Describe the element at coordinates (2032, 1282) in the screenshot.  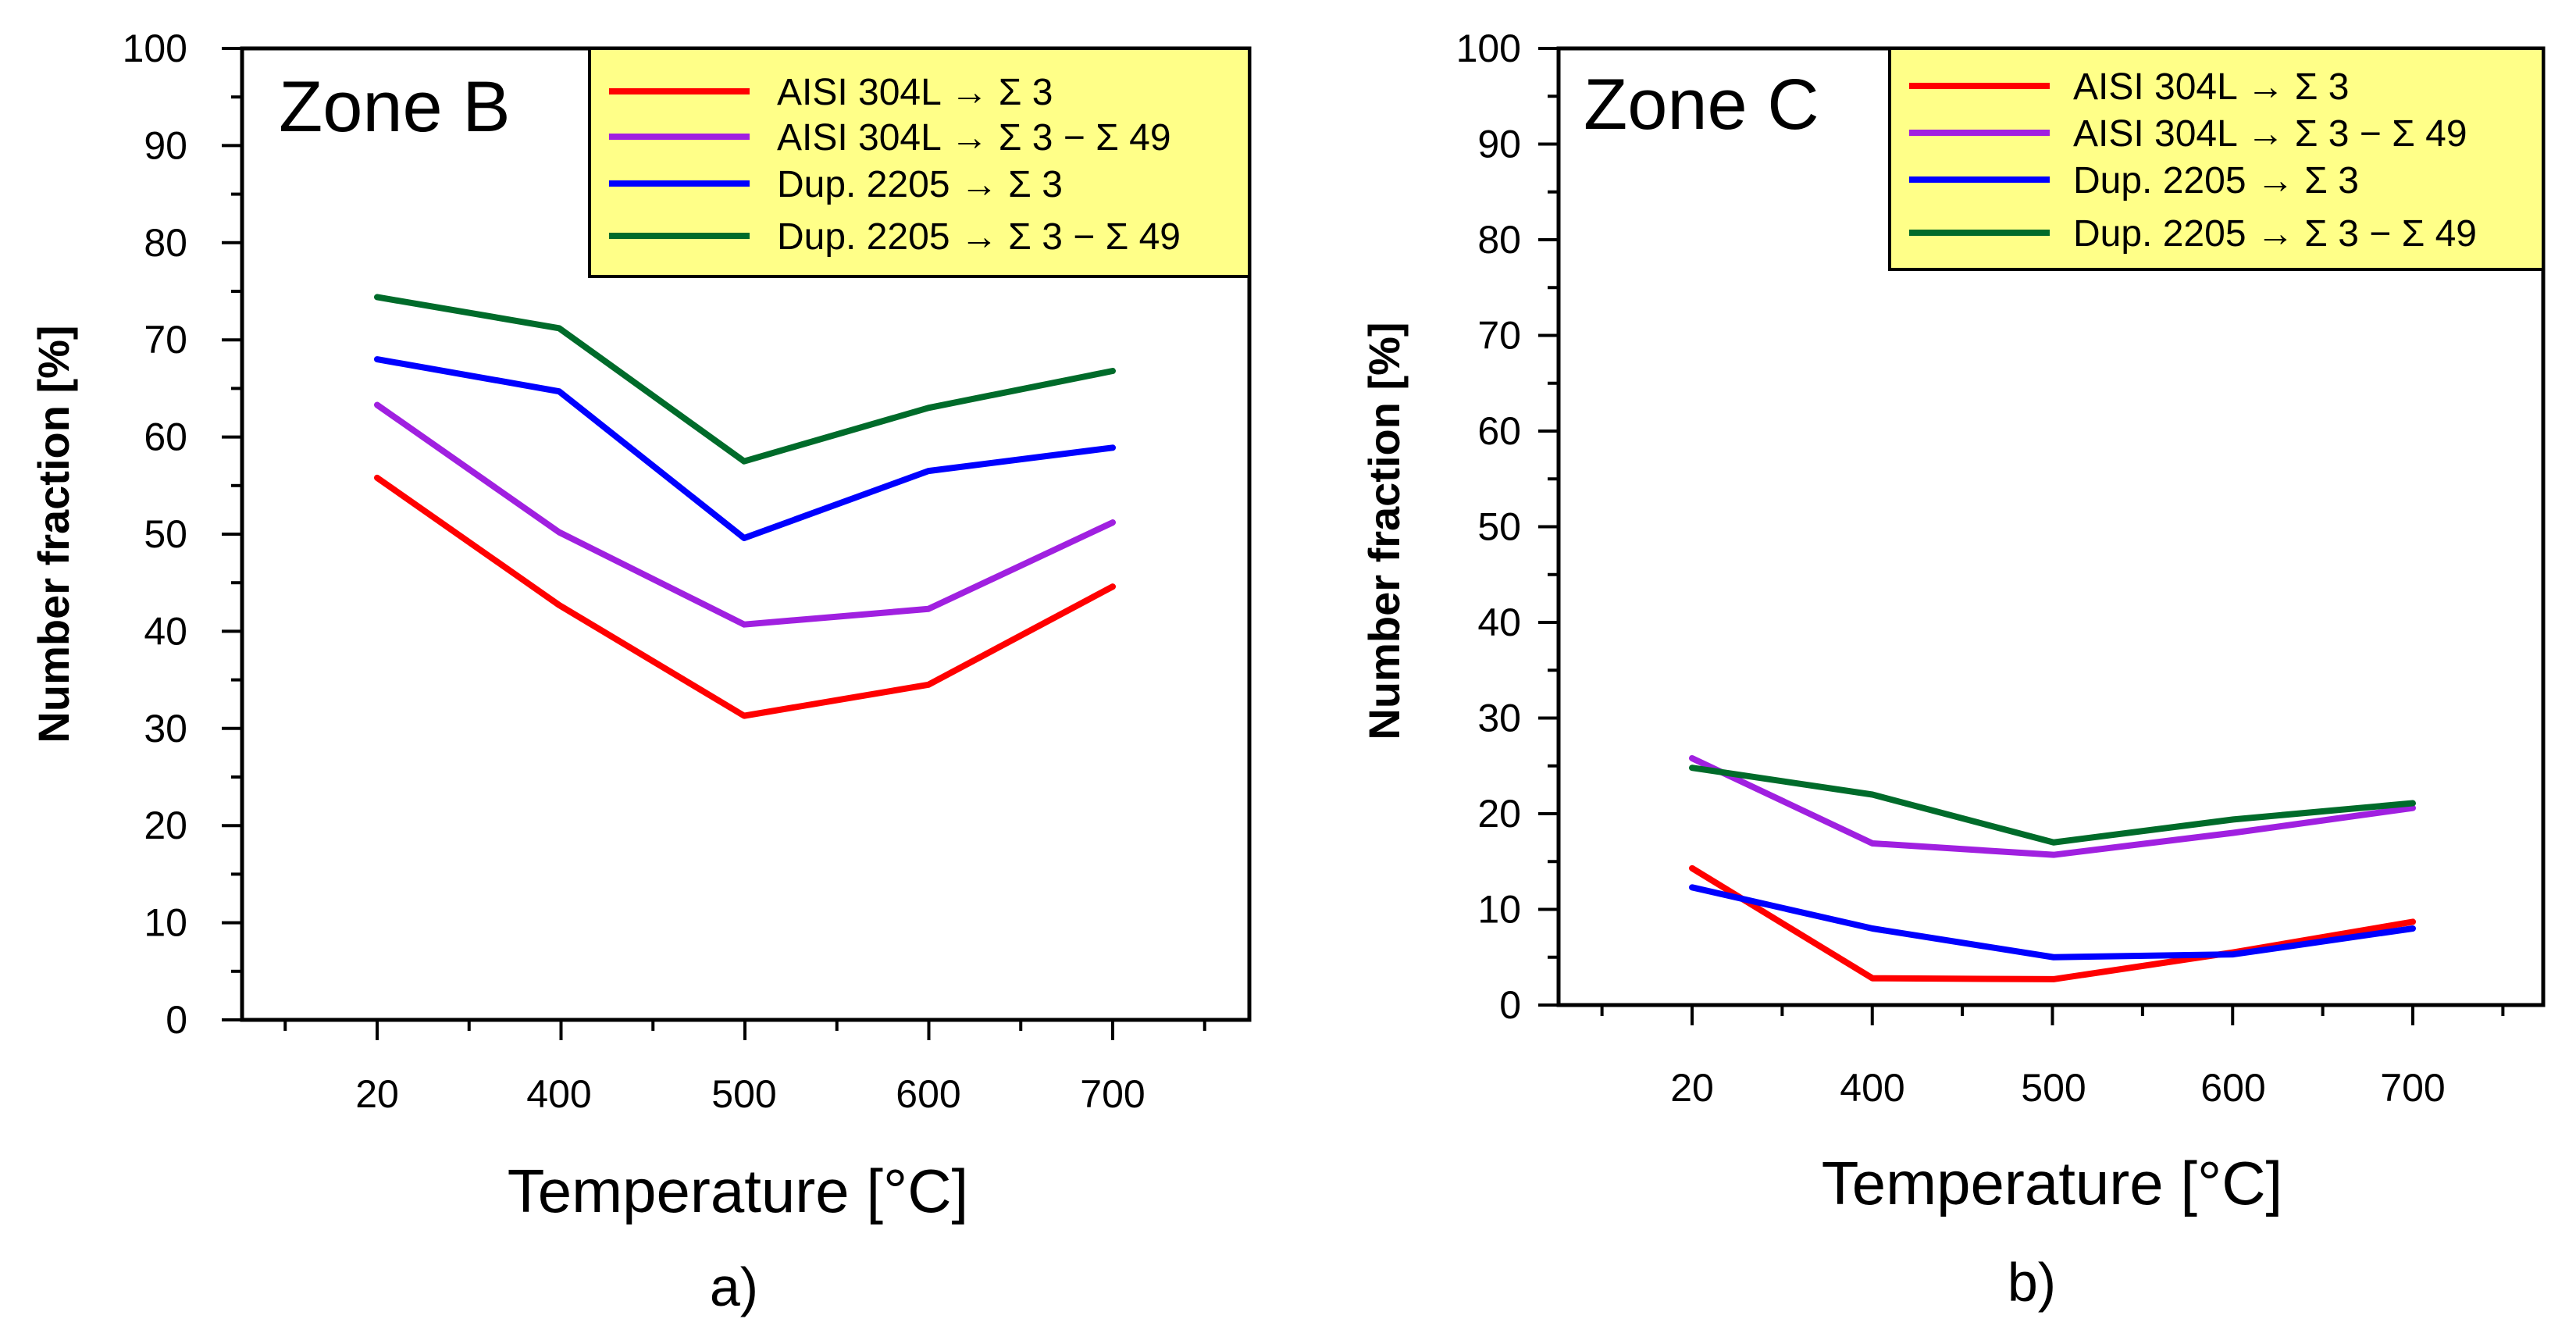
I see `panel-label: b)` at that location.